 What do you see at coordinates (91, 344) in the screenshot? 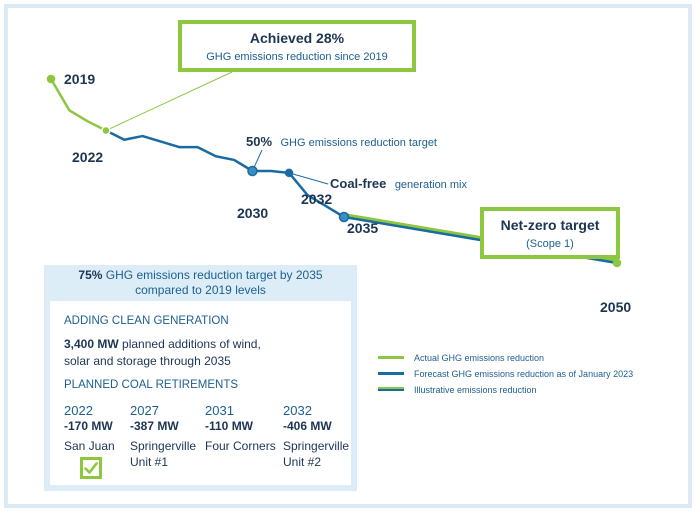
I see `clean-generation-mw: 3,400 MW` at bounding box center [91, 344].